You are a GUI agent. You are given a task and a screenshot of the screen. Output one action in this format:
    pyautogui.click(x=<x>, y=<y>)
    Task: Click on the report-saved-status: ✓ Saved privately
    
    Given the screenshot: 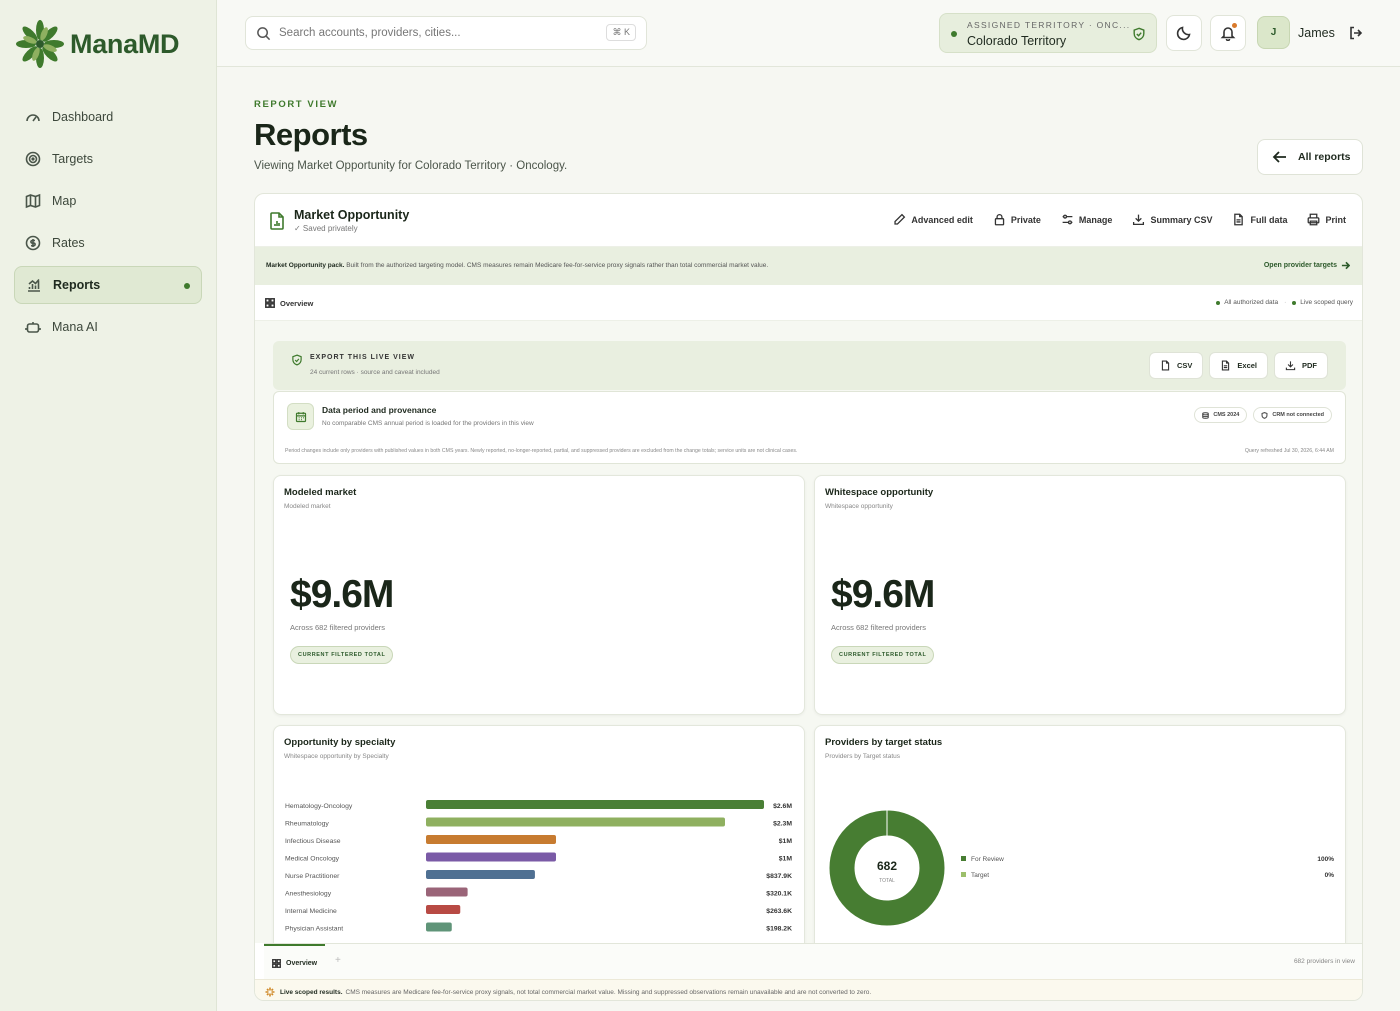 What is the action you would take?
    pyautogui.click(x=326, y=228)
    